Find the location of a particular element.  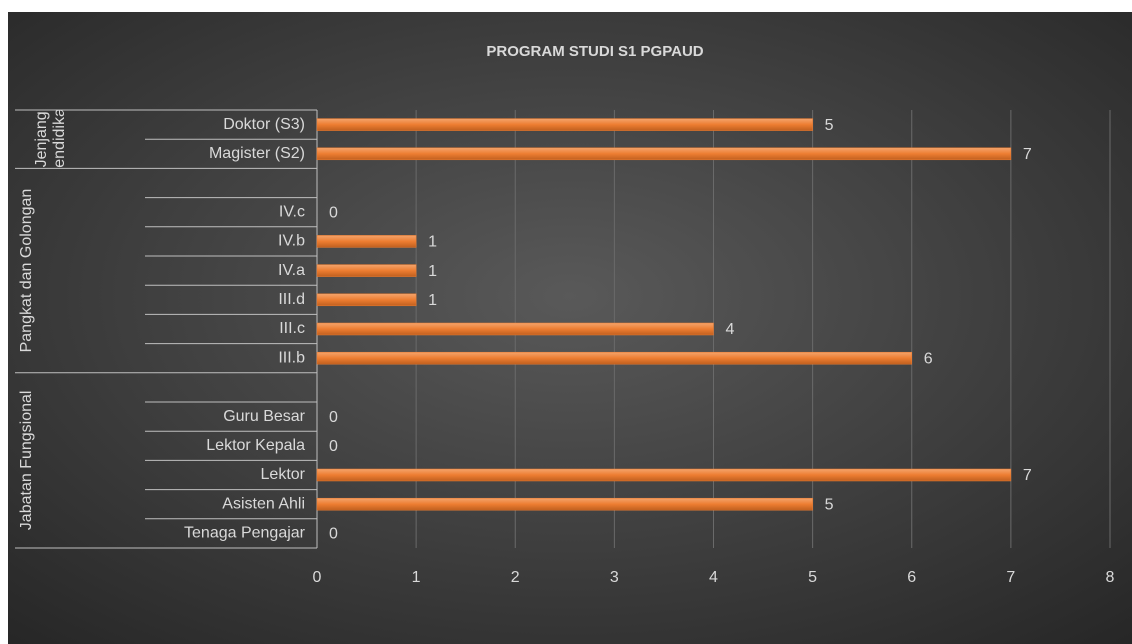

y-tick-label: III.d is located at coordinates (291, 299).